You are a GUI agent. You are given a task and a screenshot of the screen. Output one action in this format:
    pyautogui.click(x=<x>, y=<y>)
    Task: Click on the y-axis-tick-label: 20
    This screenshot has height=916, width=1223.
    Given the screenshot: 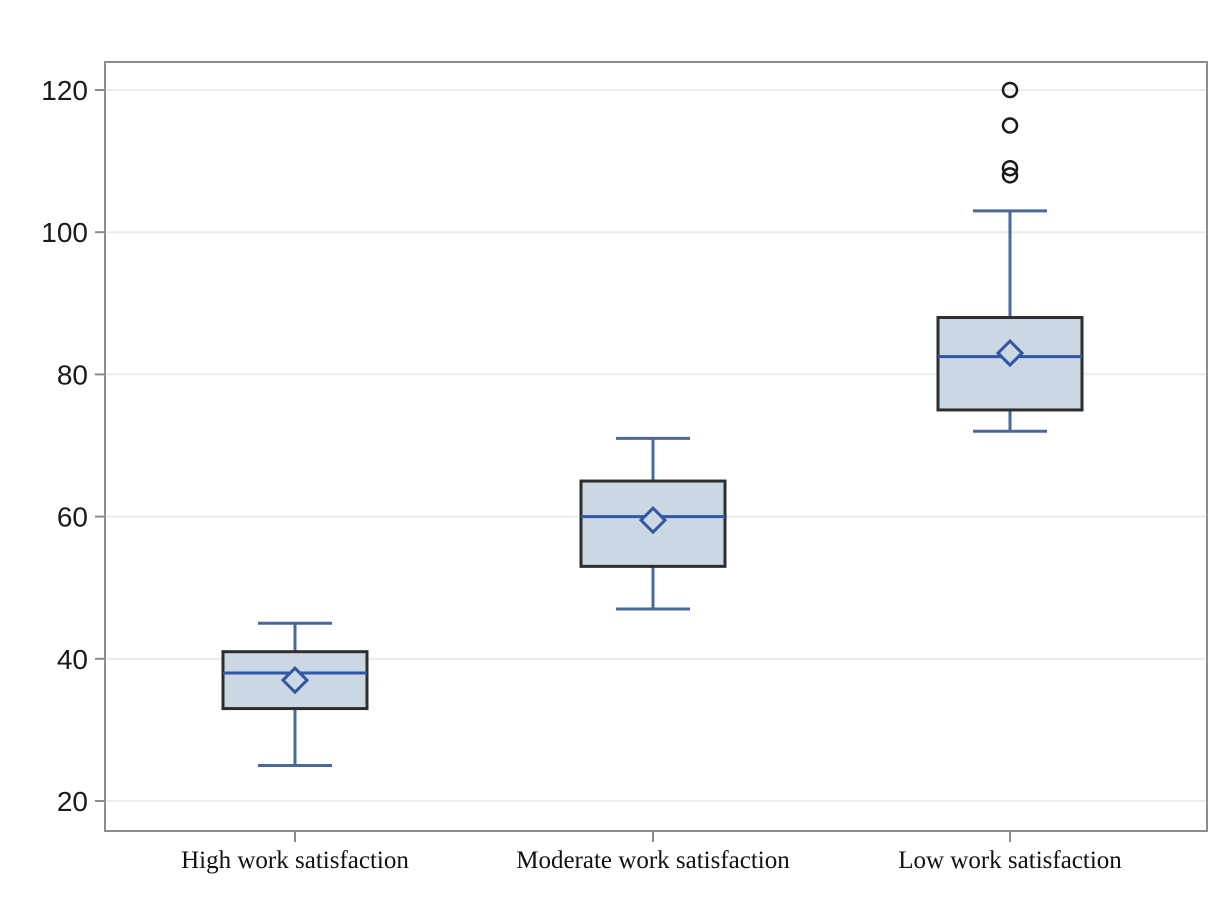 What is the action you would take?
    pyautogui.click(x=72, y=801)
    